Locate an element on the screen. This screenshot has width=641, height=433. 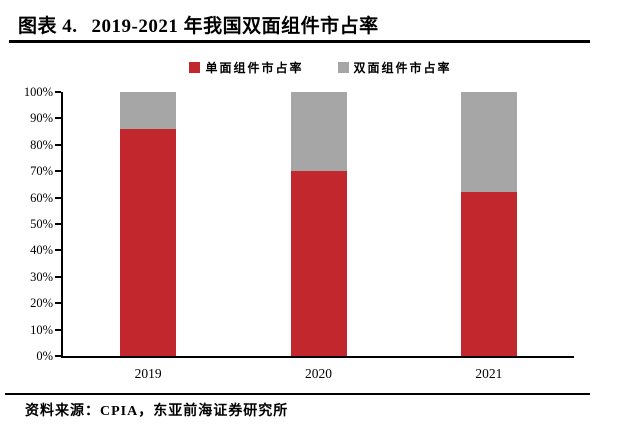
stacked-bar-2021 is located at coordinates (488, 224).